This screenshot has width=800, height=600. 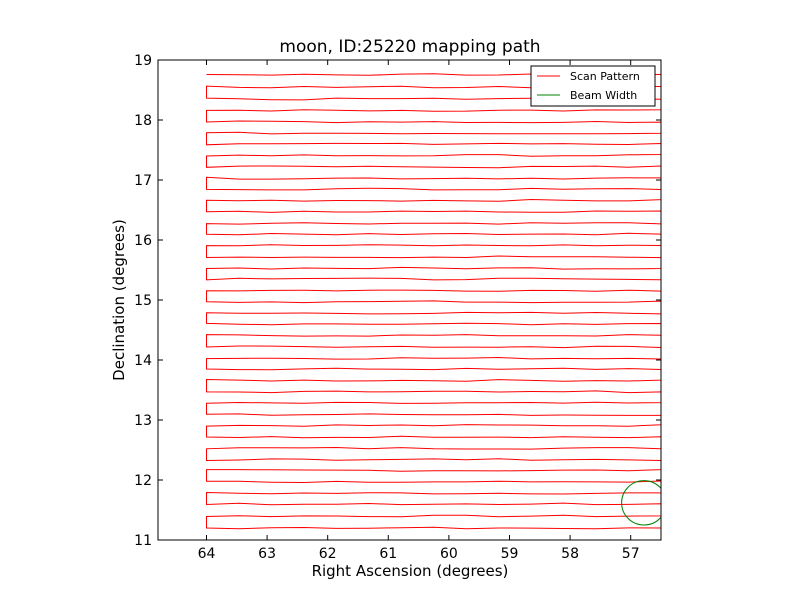 I want to click on legend: Scan Pattern Beam Width, so click(x=593, y=86).